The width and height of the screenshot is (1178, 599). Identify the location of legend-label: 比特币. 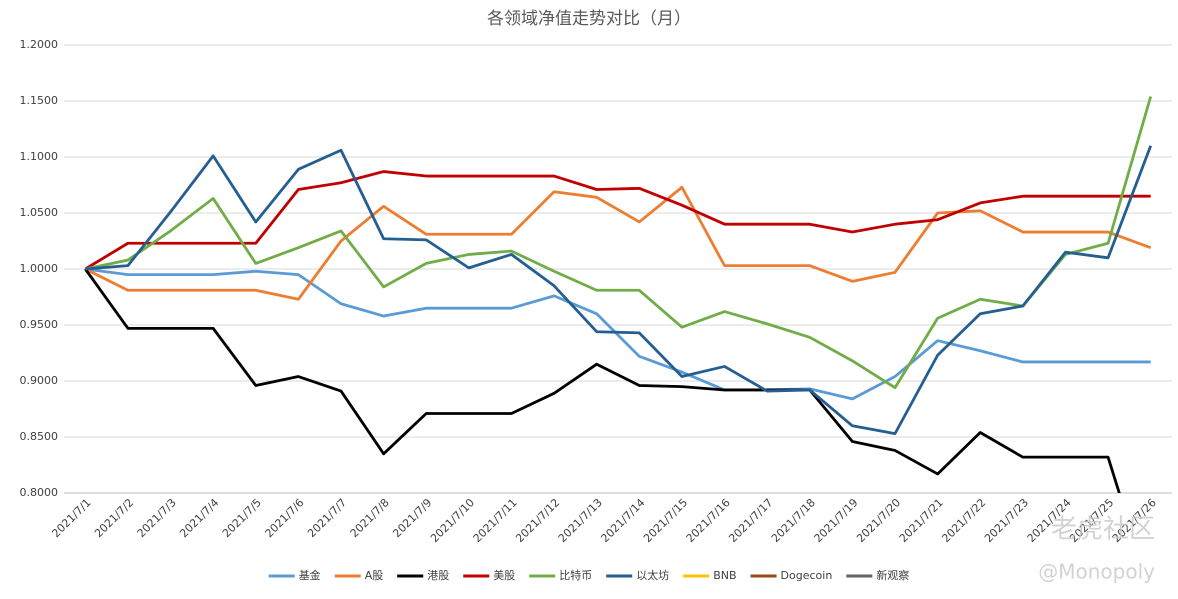
(575, 575).